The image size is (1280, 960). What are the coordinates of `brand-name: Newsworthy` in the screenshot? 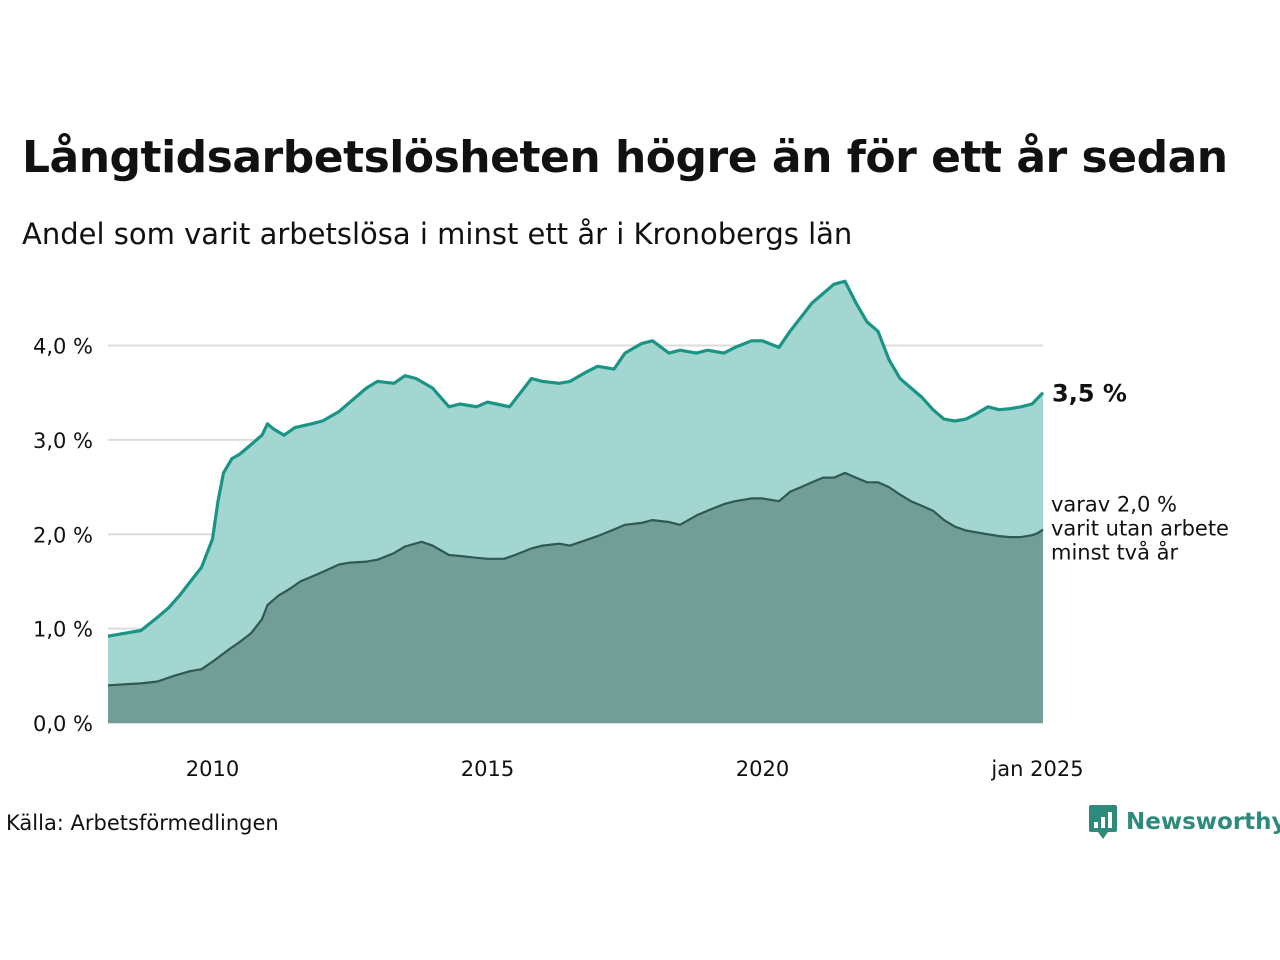 It's located at (1203, 822).